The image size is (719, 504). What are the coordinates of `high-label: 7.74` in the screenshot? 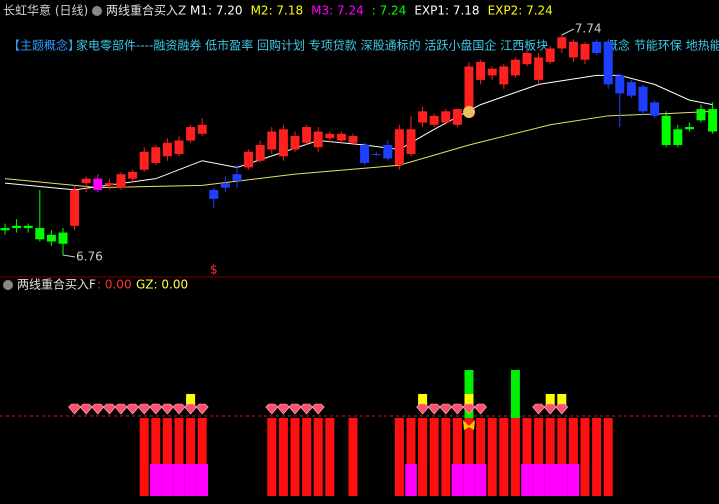 It's located at (588, 29).